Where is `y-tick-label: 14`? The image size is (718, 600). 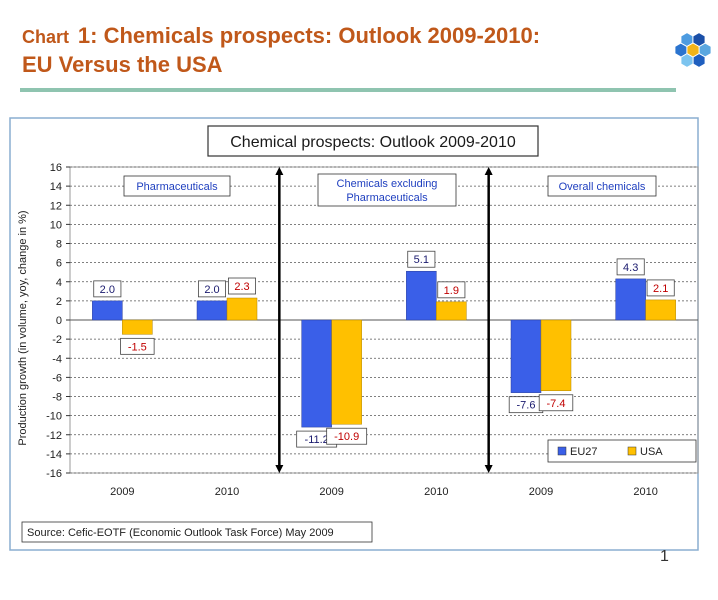
y-tick-label: 14 is located at coordinates (56, 187).